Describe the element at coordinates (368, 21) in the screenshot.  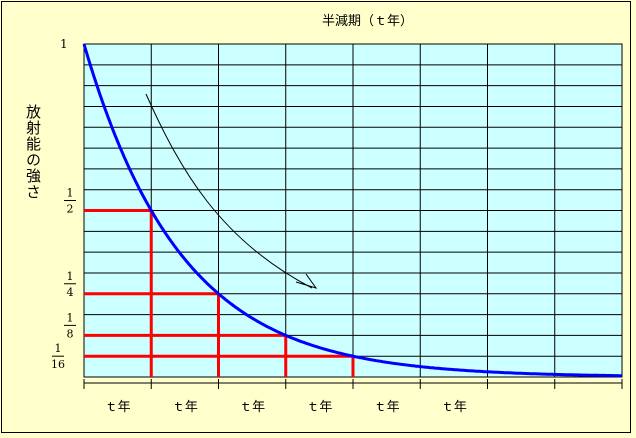
I see `chart-title: 半減期（ｔ年）` at that location.